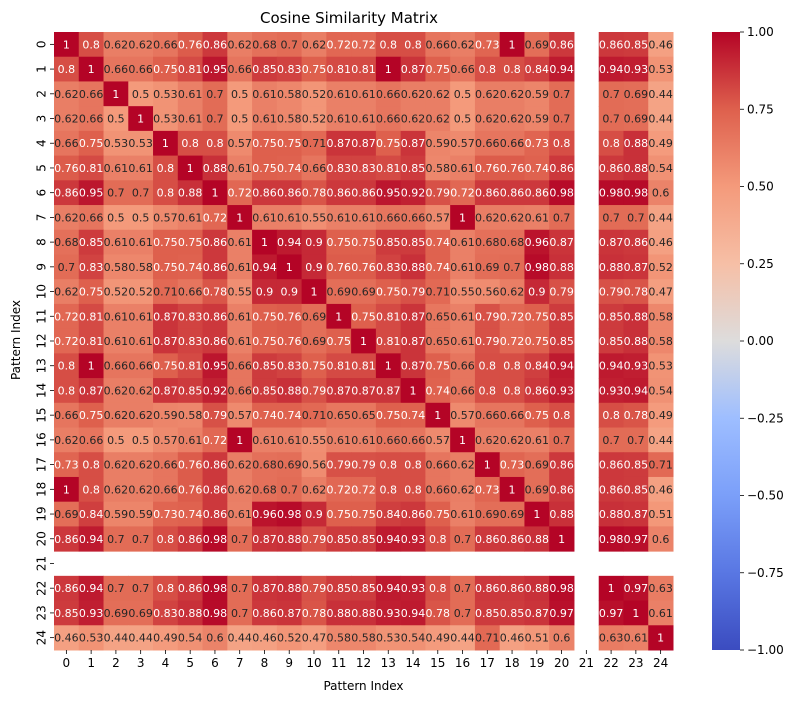  What do you see at coordinates (239, 638) in the screenshot?
I see `cell-label: 0.44` at bounding box center [239, 638].